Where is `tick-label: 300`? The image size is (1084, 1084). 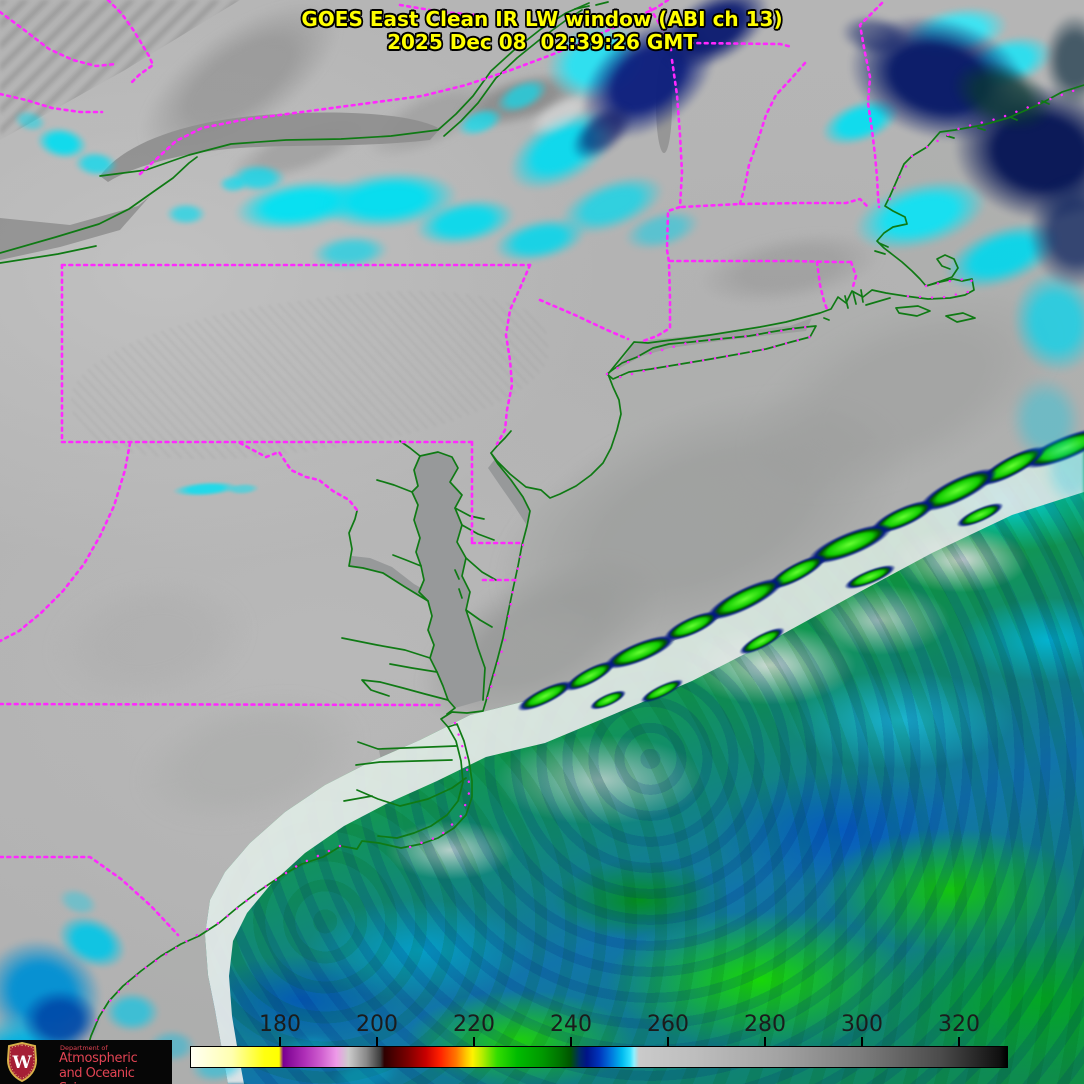 tick-label: 300 is located at coordinates (862, 1024).